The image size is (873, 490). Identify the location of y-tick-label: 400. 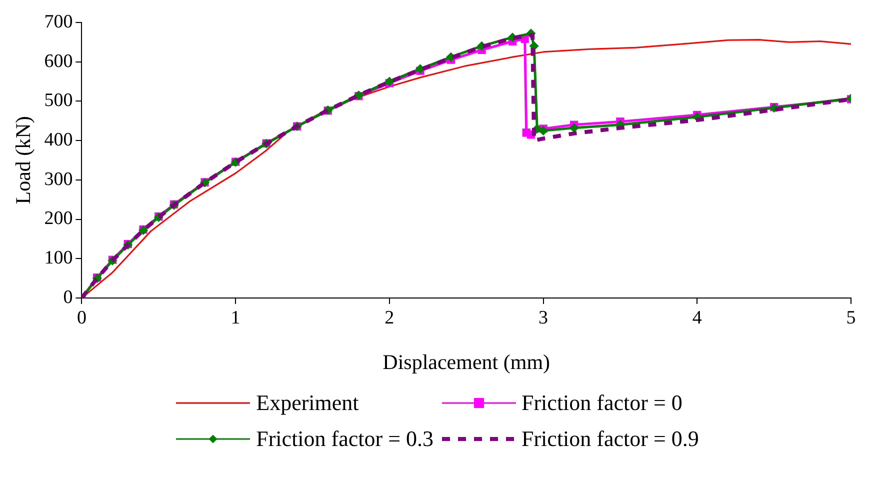
(58, 140).